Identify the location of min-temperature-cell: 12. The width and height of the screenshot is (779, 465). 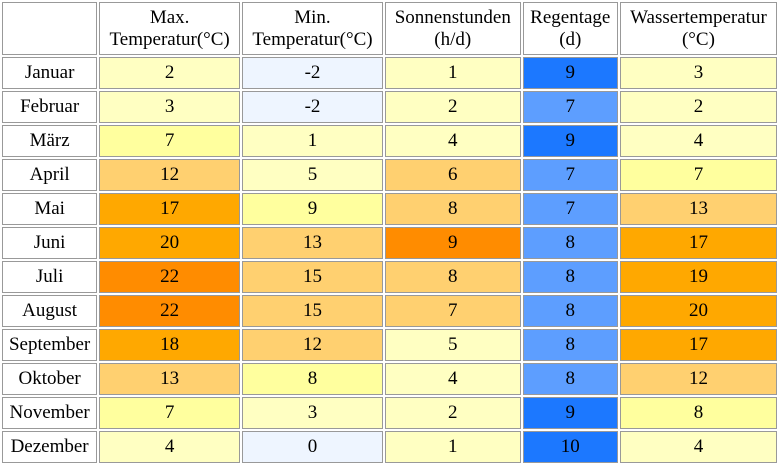
(312, 345).